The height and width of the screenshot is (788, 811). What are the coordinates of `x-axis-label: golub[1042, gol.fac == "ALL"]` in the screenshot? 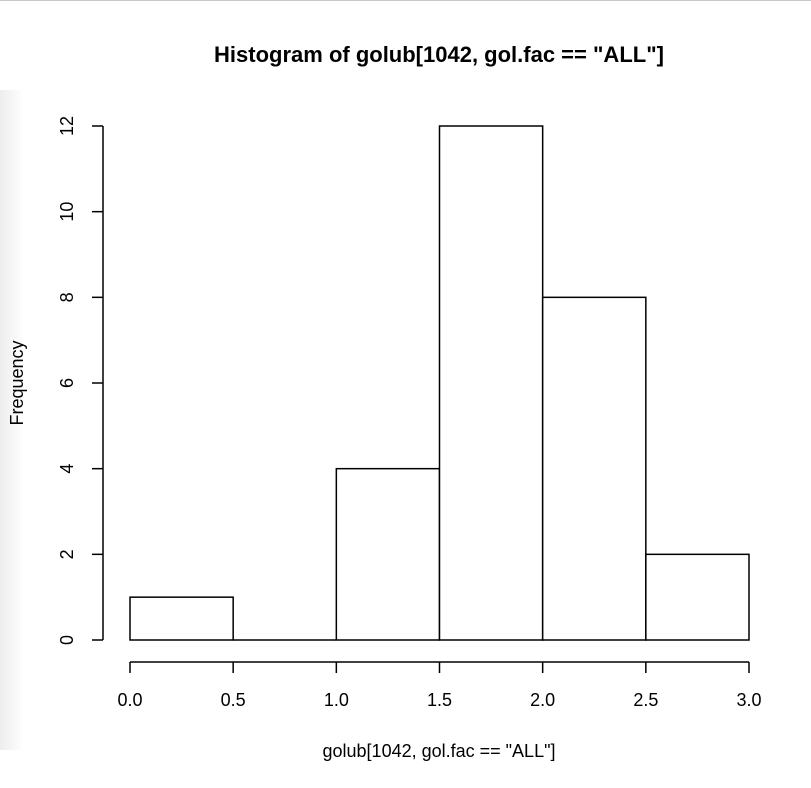 It's located at (439, 751).